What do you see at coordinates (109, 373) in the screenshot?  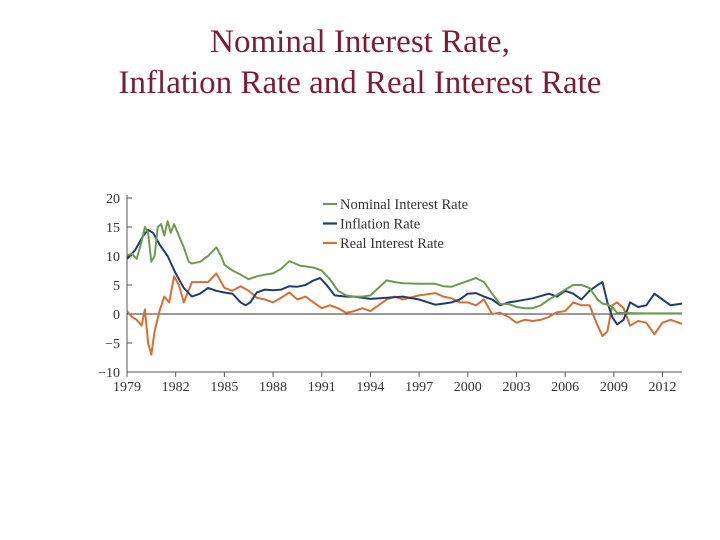 I see `y-tick-label: −10` at bounding box center [109, 373].